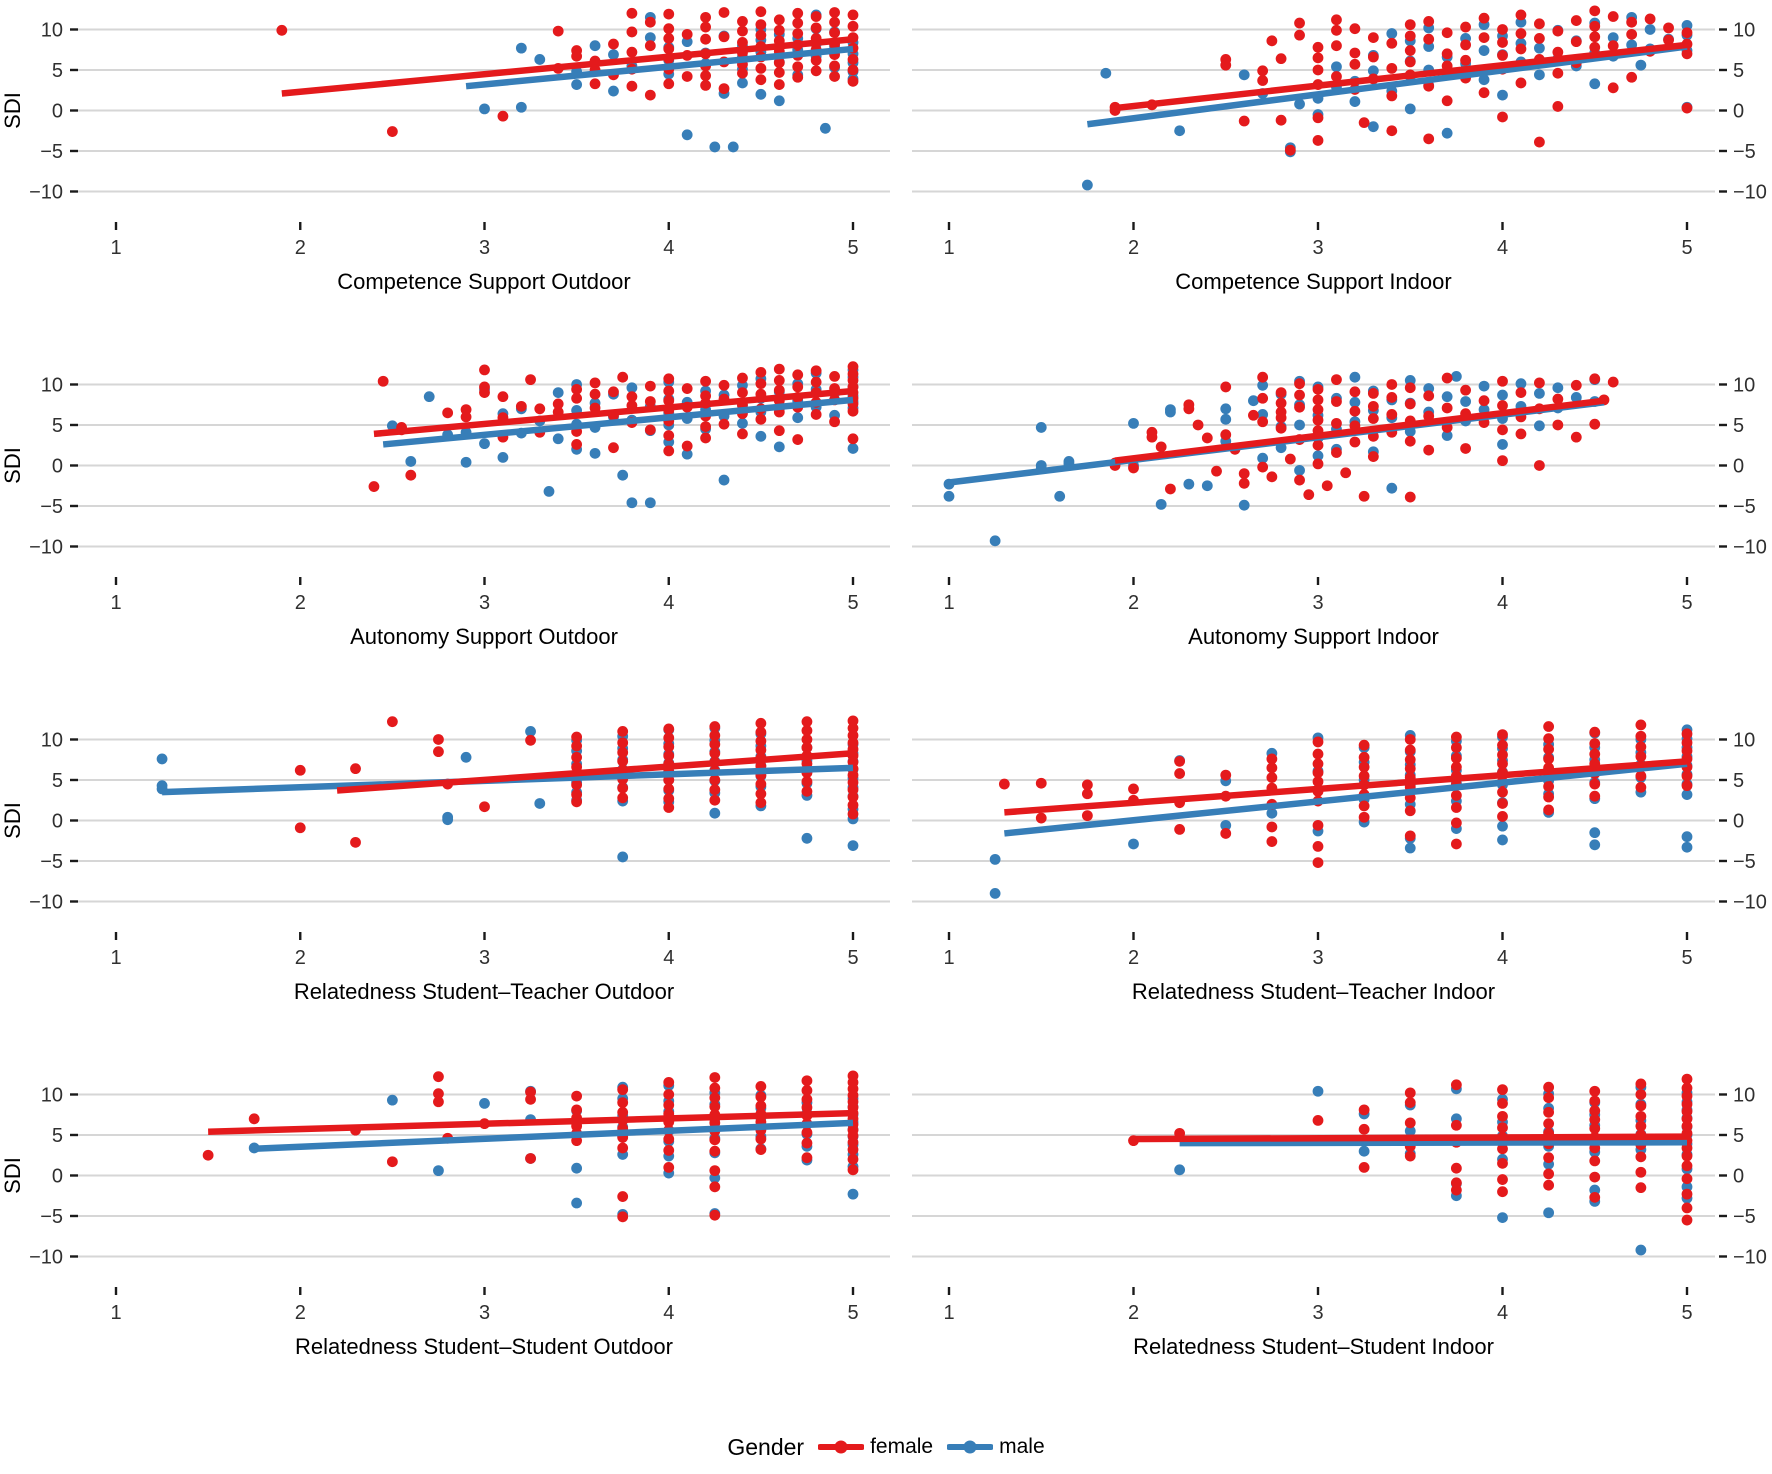  Describe the element at coordinates (1346, 798) in the screenshot. I see `relatedness-teacher-indoor-male-trendline` at that location.